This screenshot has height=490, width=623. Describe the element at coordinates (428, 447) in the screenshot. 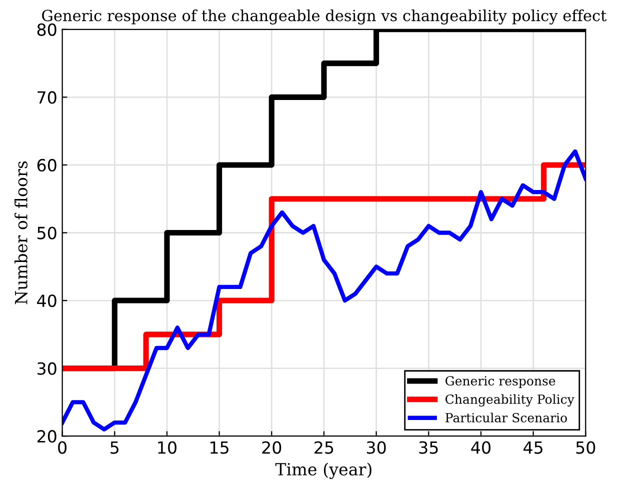

I see `x-tick-label: 35` at that location.